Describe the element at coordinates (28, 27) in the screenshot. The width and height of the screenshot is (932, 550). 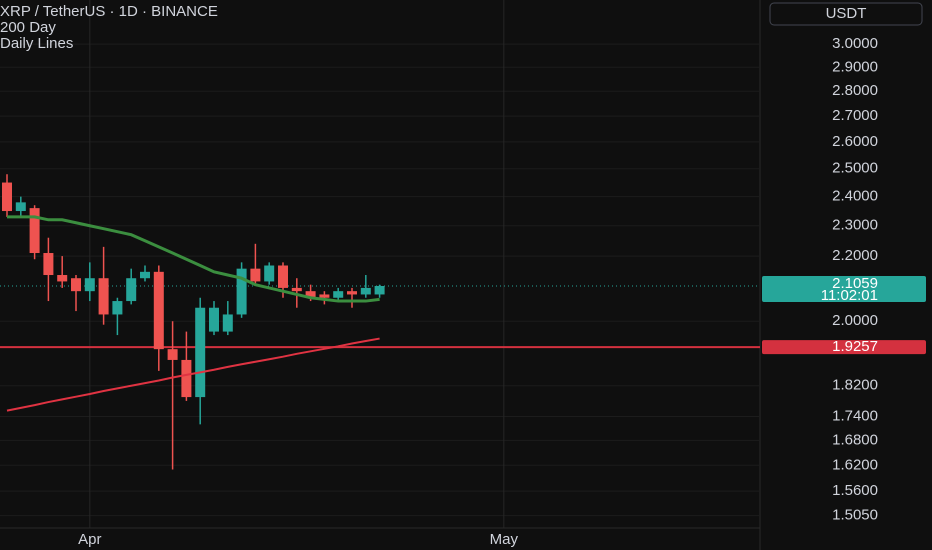
I see `indicator-name: 200 Day` at that location.